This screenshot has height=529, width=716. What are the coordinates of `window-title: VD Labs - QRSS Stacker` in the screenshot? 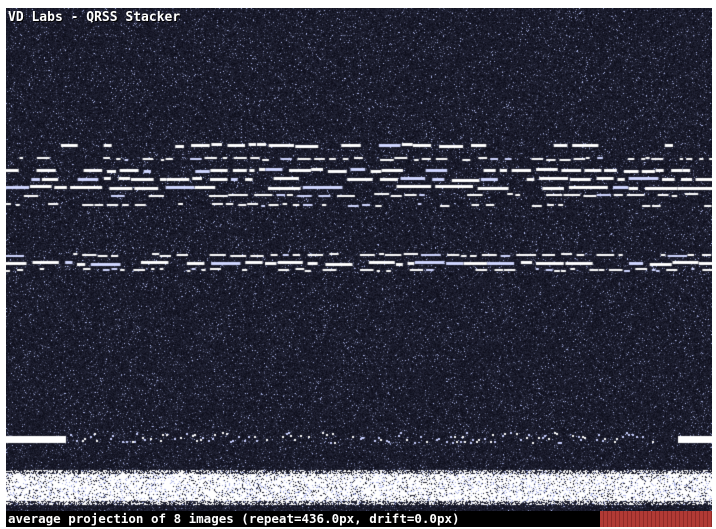 It's located at (94, 17).